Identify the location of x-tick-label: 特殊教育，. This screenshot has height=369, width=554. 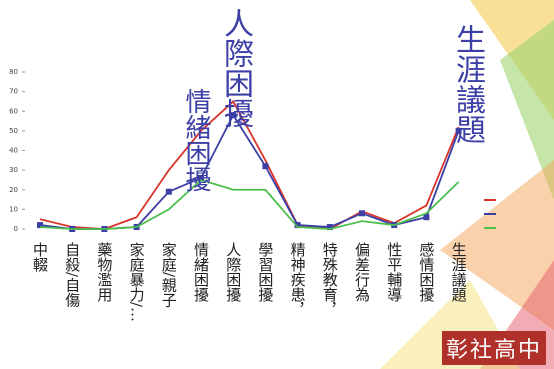
(329, 279).